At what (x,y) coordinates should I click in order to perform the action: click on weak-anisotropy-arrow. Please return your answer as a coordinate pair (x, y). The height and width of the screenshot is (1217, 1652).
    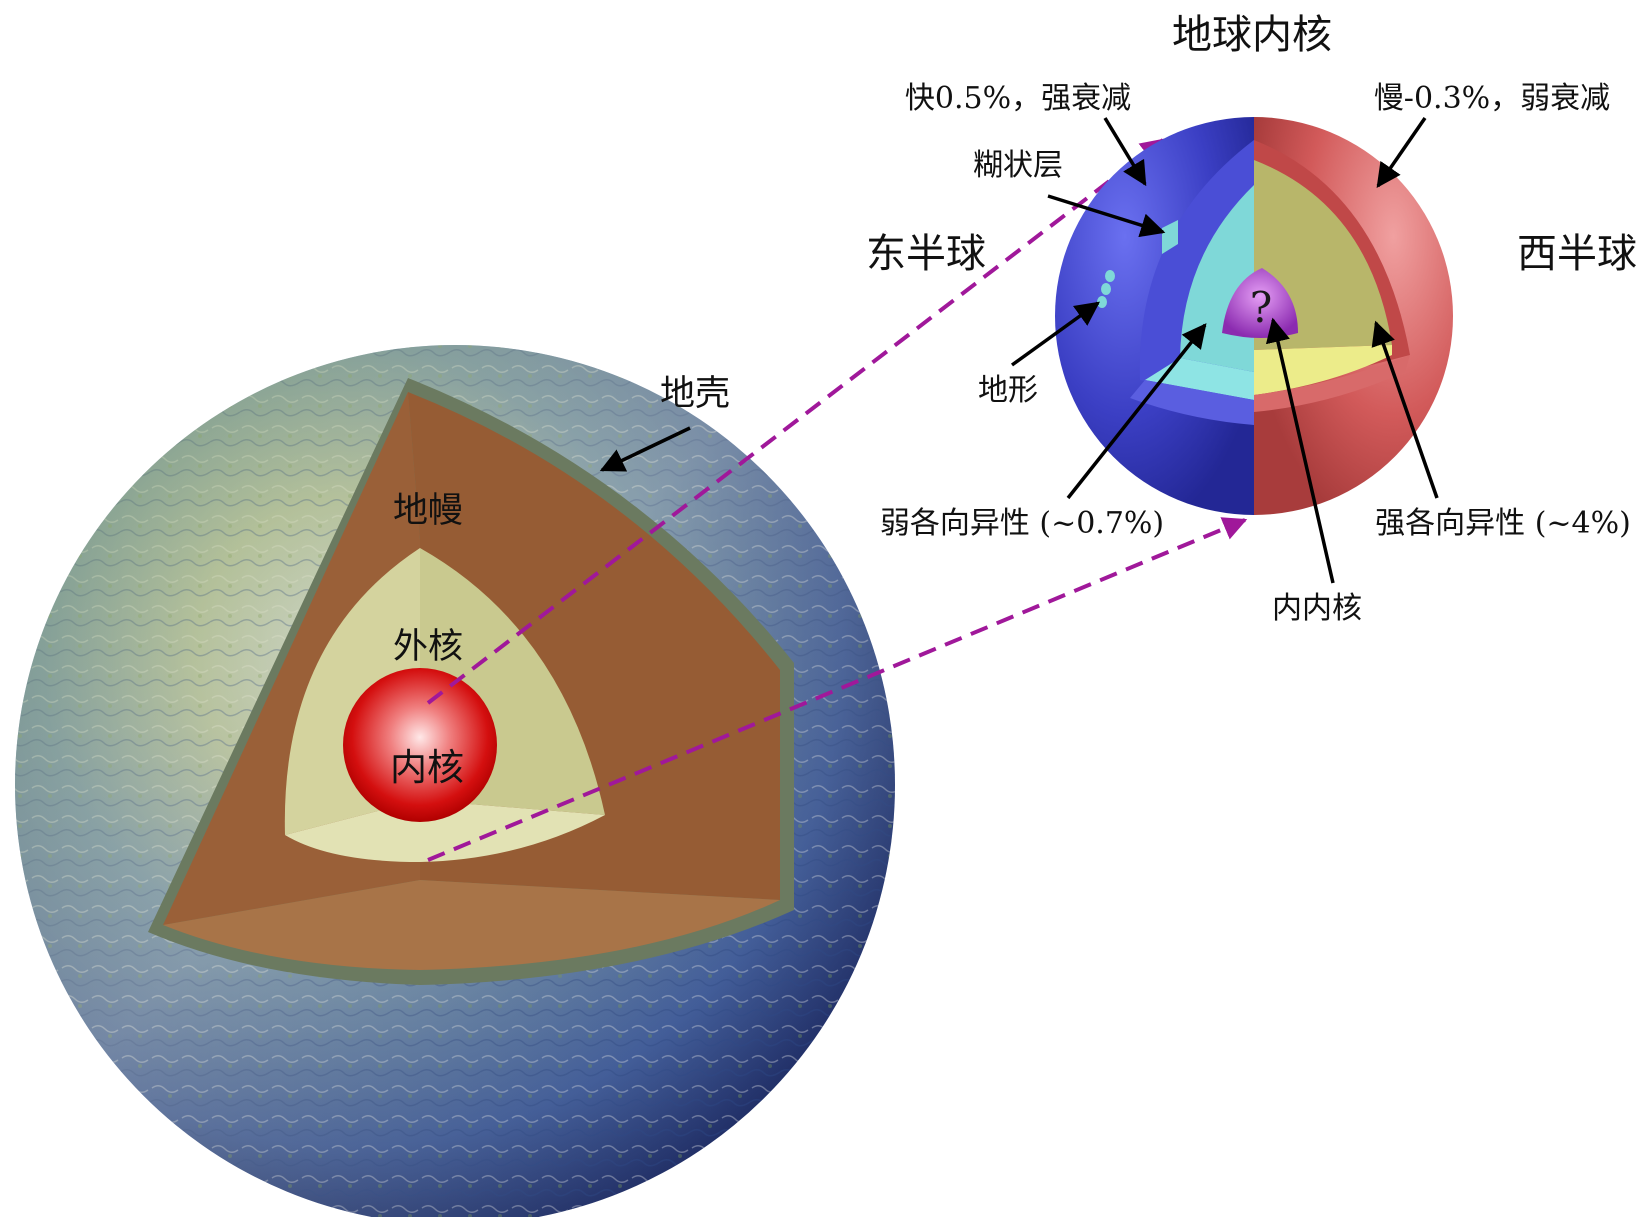
    Looking at the image, I should click on (1136, 411).